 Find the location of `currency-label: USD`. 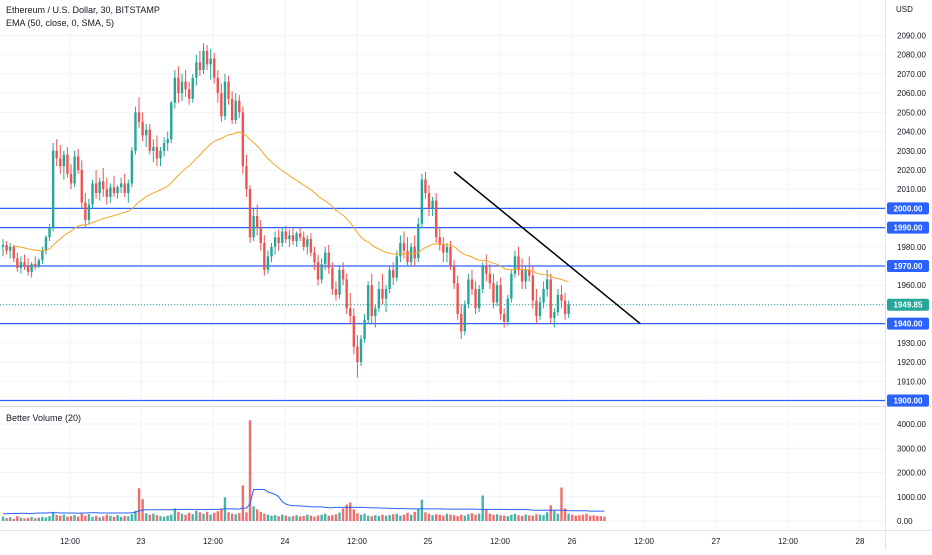

currency-label: USD is located at coordinates (904, 9).